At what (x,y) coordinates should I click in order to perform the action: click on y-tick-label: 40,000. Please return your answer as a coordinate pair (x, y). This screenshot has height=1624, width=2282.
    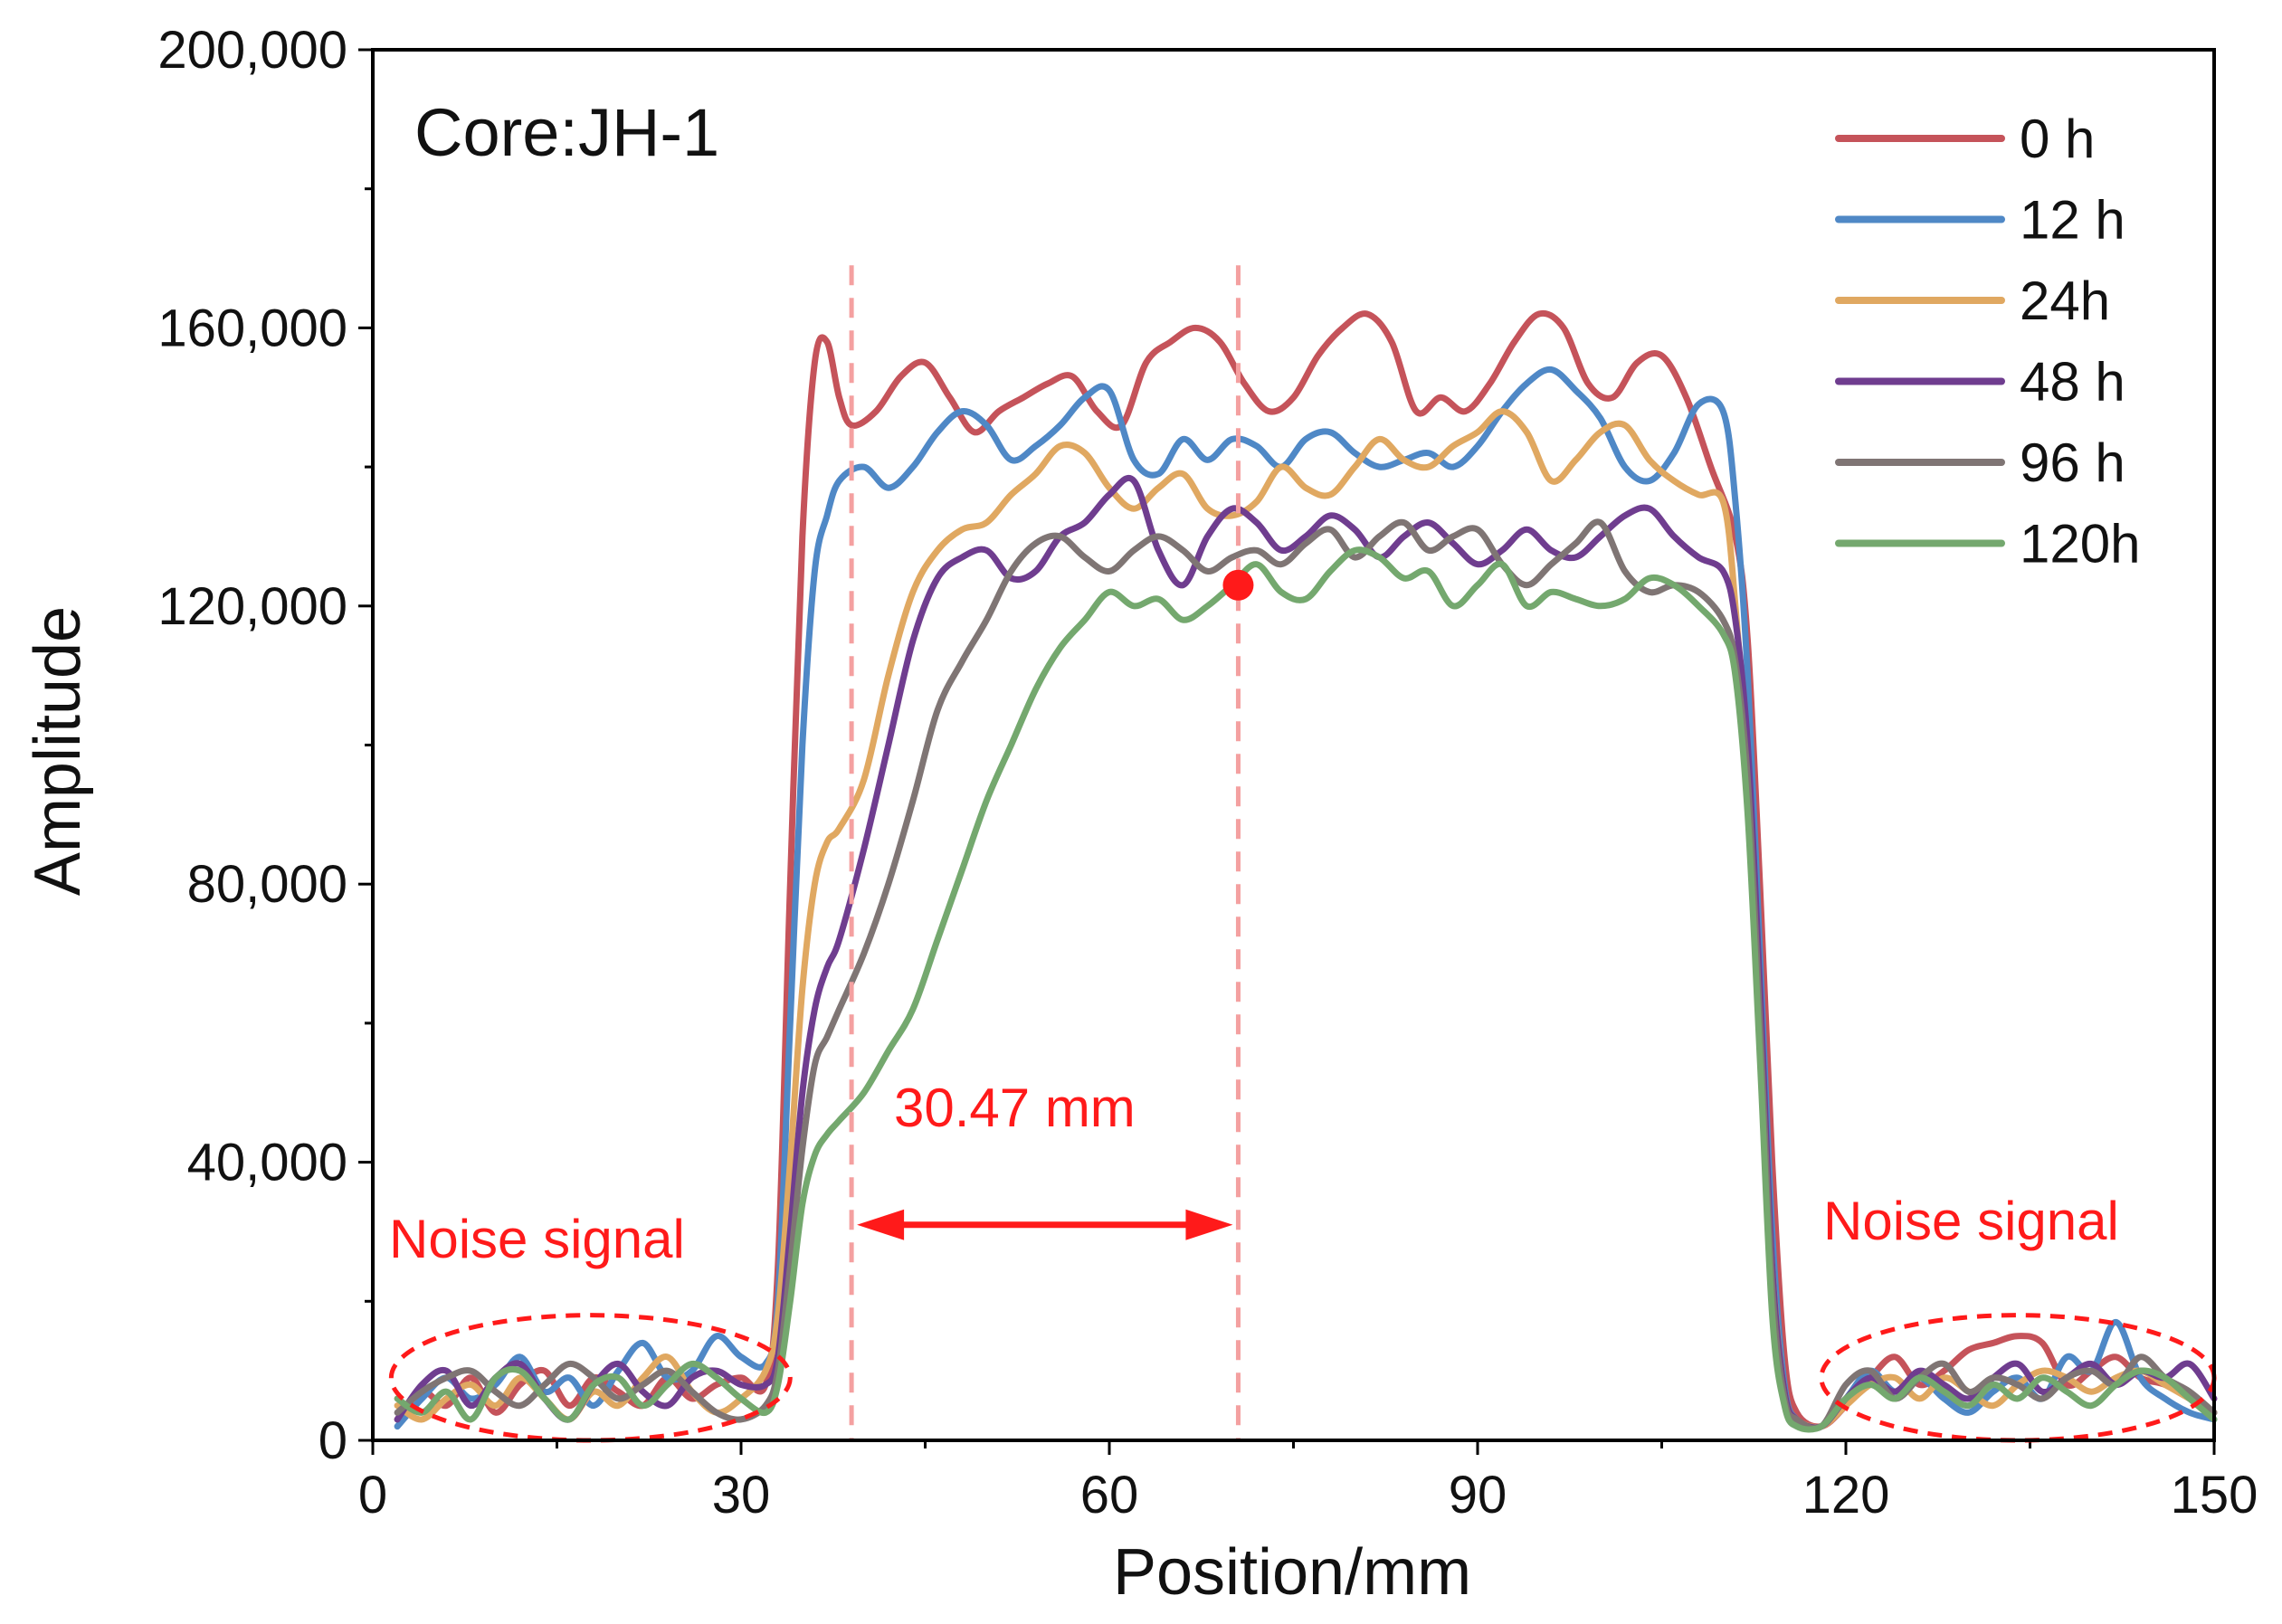
    Looking at the image, I should click on (267, 1163).